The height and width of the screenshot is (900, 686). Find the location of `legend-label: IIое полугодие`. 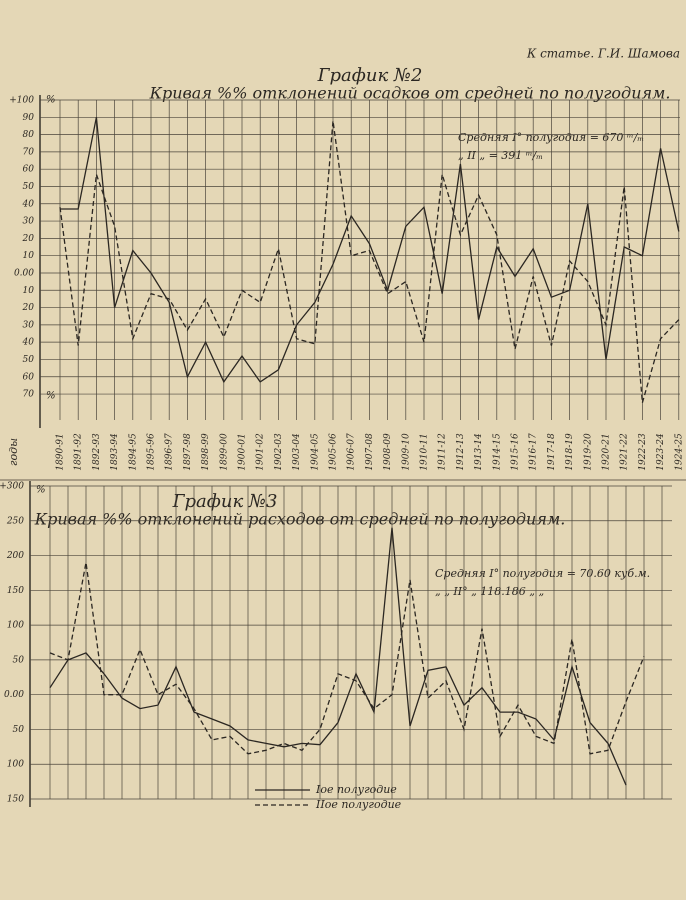

legend-label: IIое полугодие is located at coordinates (358, 804).